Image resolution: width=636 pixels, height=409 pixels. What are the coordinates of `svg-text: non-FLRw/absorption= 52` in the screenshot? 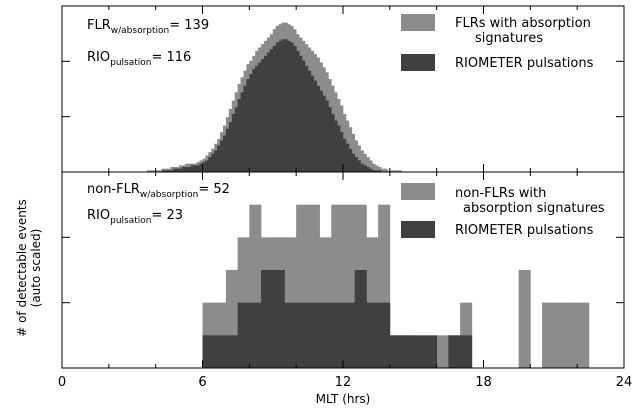 It's located at (158, 191).